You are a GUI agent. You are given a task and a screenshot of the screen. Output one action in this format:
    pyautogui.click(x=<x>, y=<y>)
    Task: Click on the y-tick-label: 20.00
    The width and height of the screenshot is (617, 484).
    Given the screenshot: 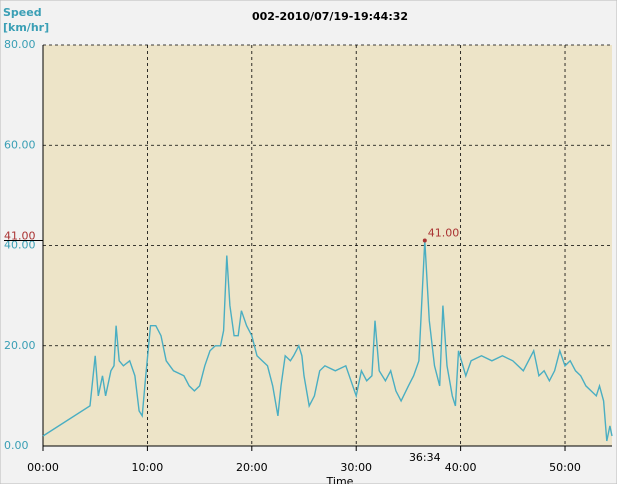 What is the action you would take?
    pyautogui.click(x=20, y=345)
    